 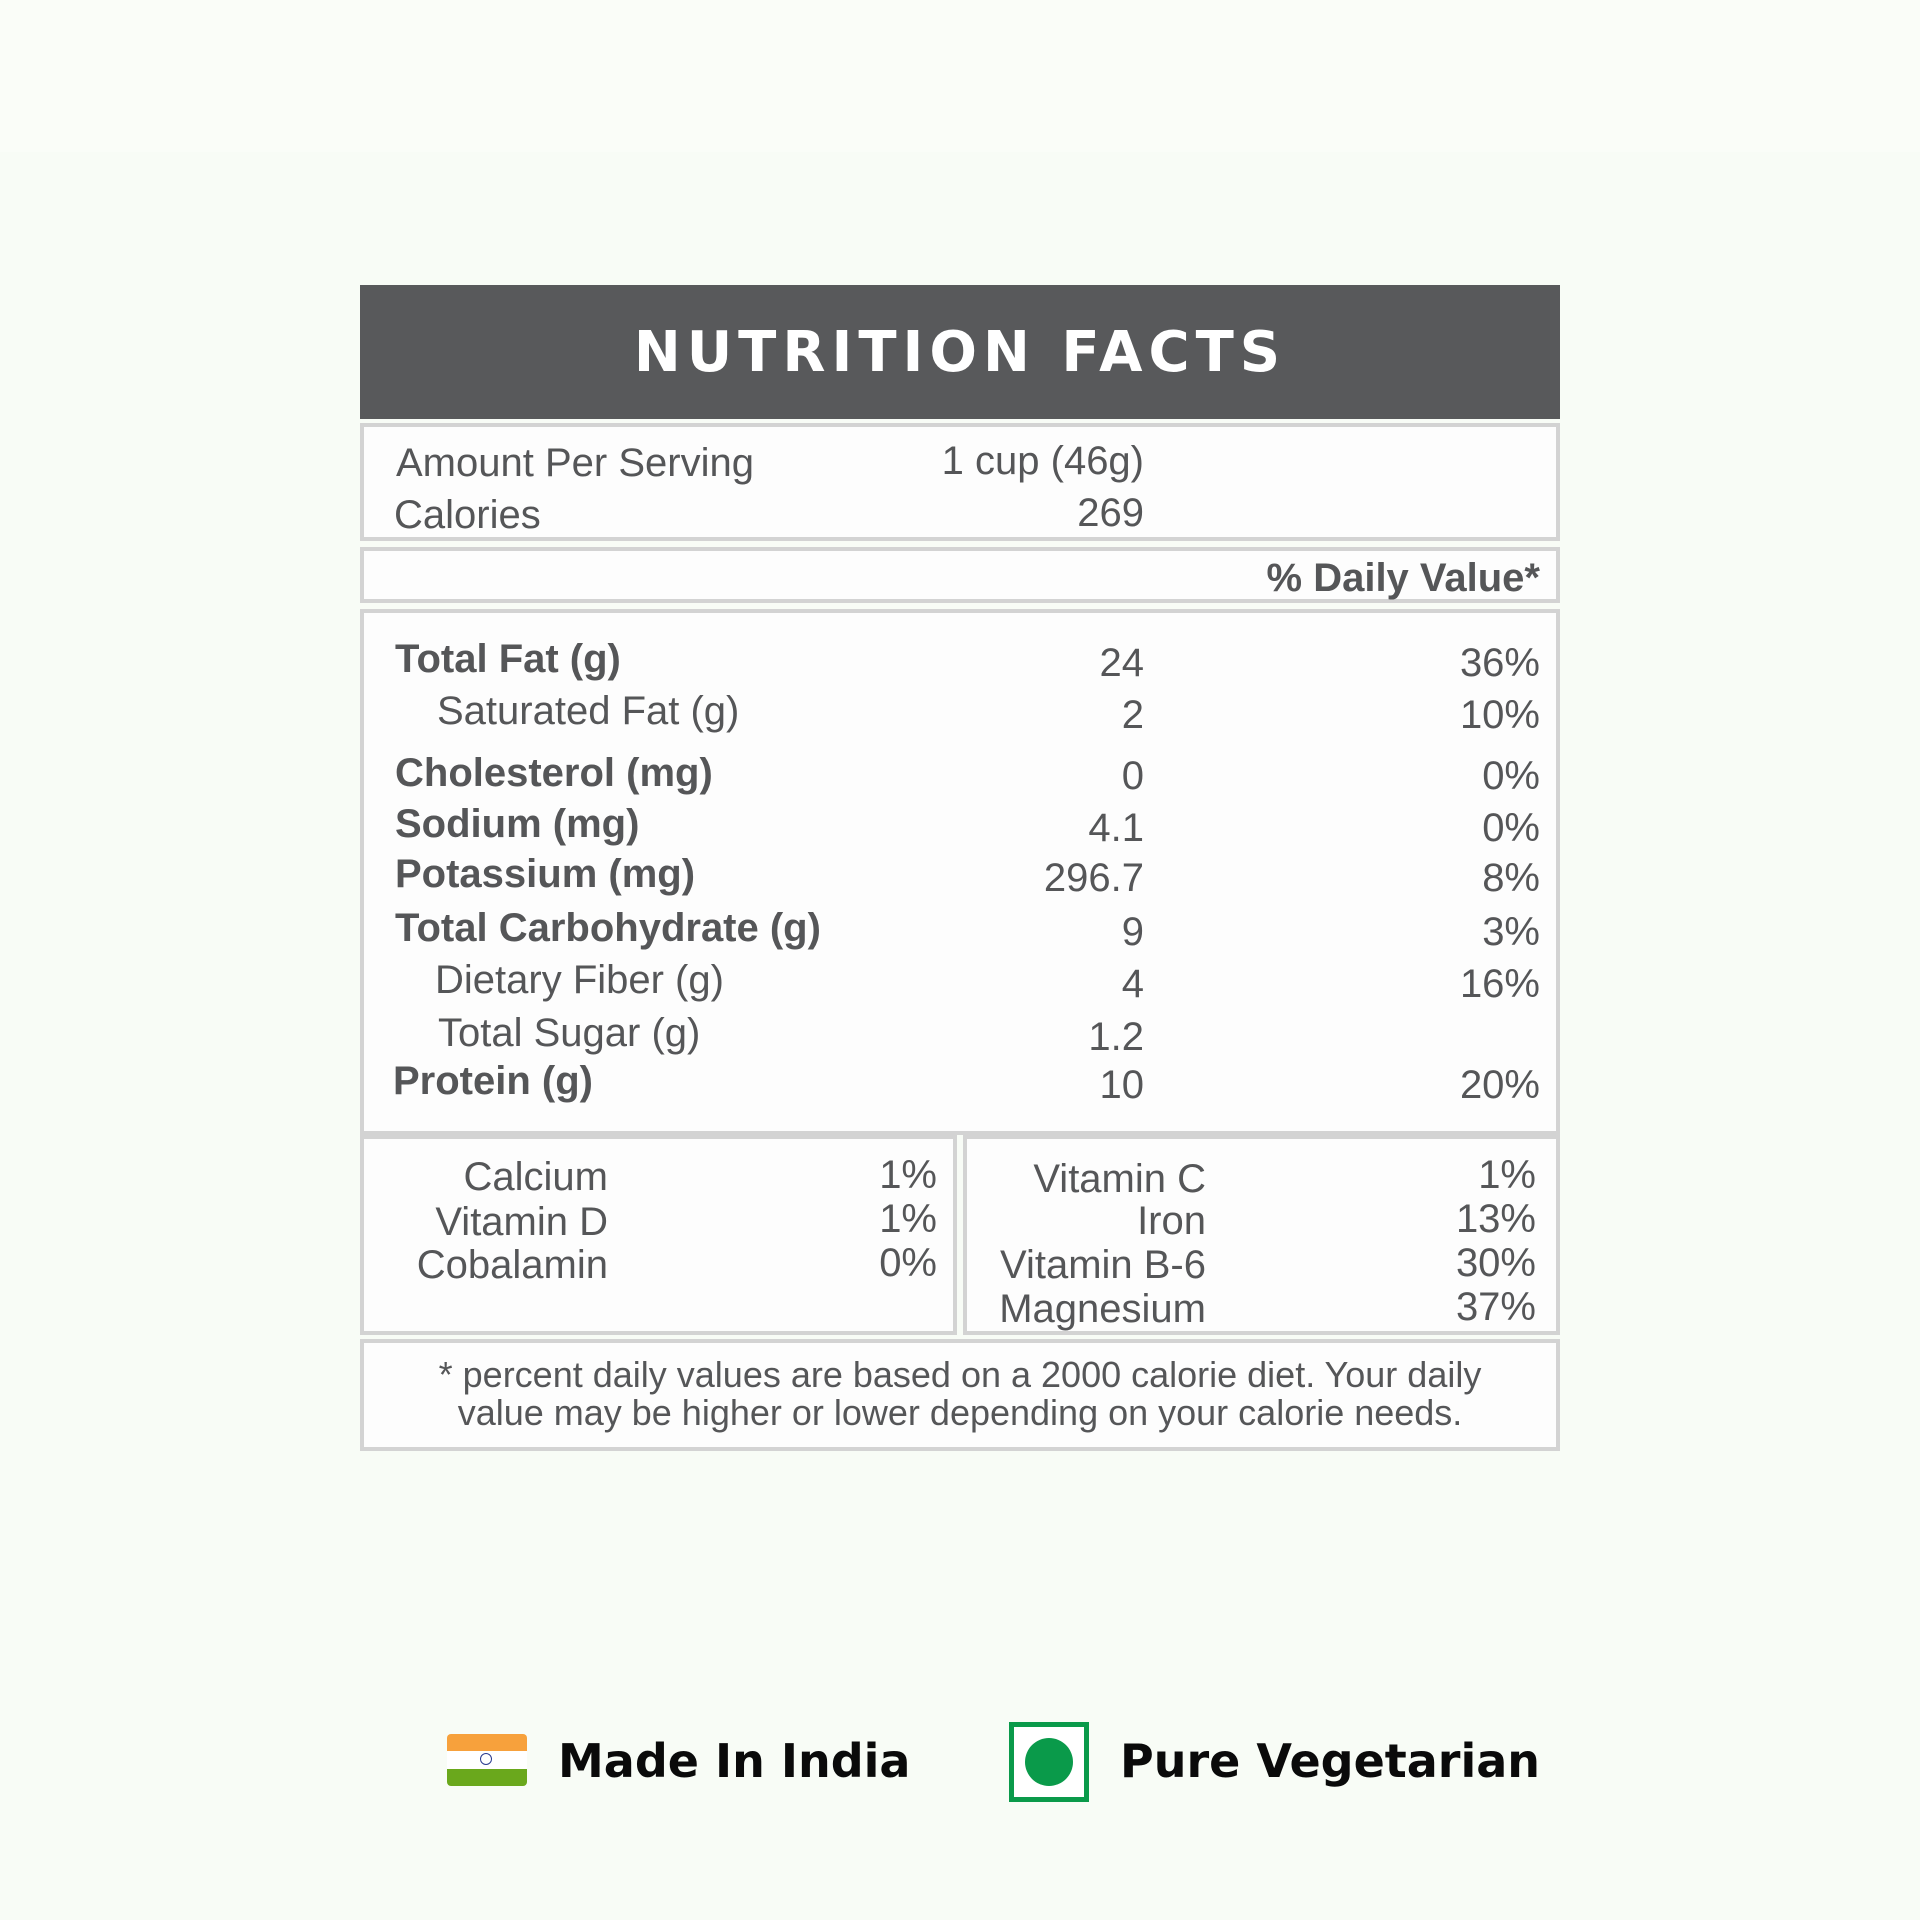 What do you see at coordinates (734, 1761) in the screenshot?
I see `made-in-india-label: Made In India` at bounding box center [734, 1761].